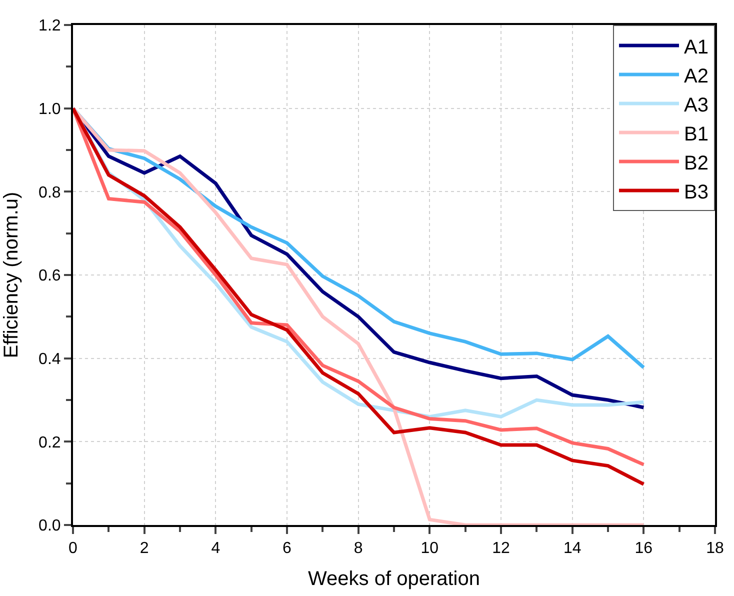  I want to click on y-tick-label: 0.6, so click(49, 276).